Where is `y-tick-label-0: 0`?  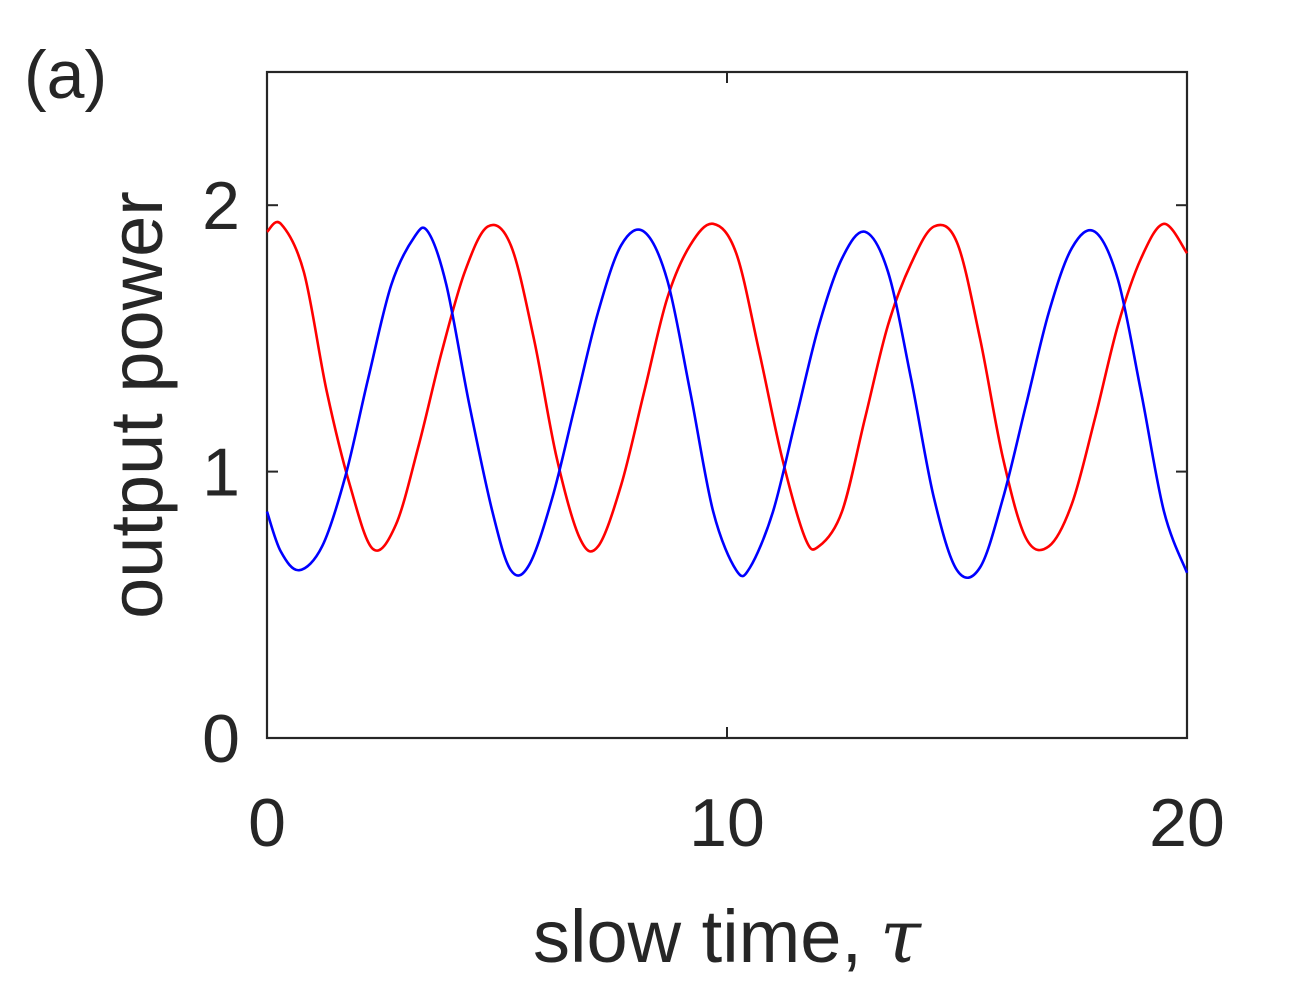
y-tick-label-0: 0 is located at coordinates (221, 739).